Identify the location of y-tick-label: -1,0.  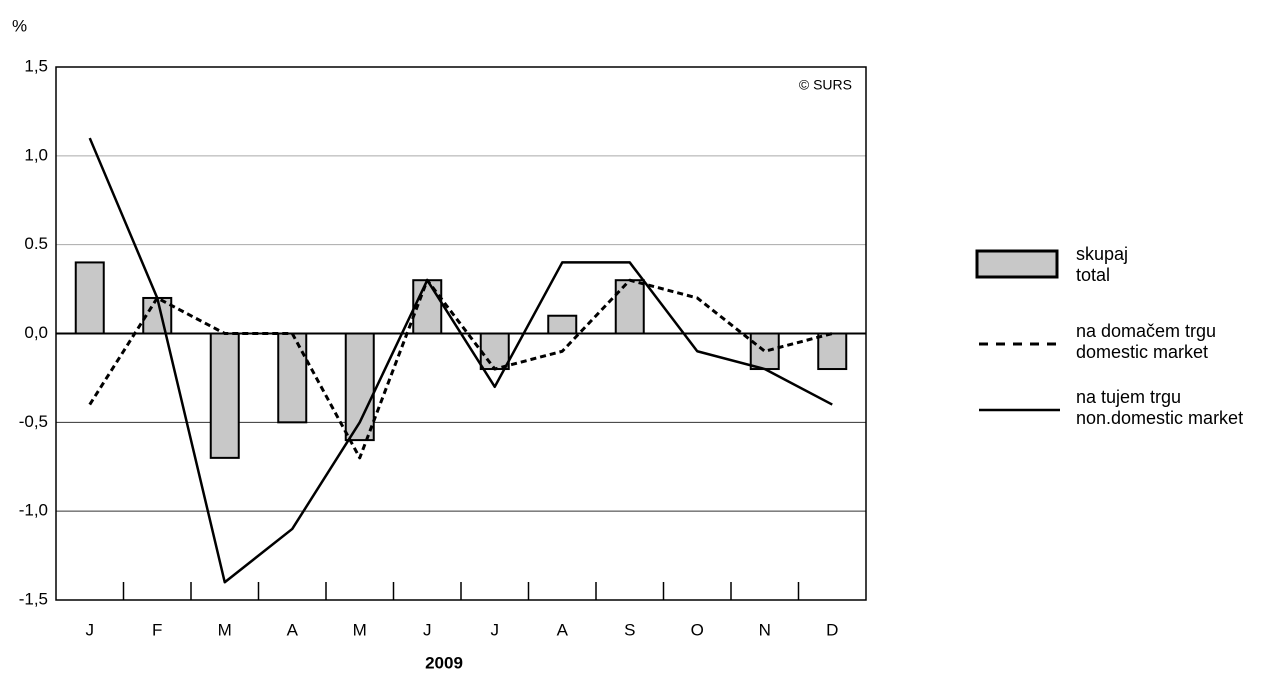
(33, 510).